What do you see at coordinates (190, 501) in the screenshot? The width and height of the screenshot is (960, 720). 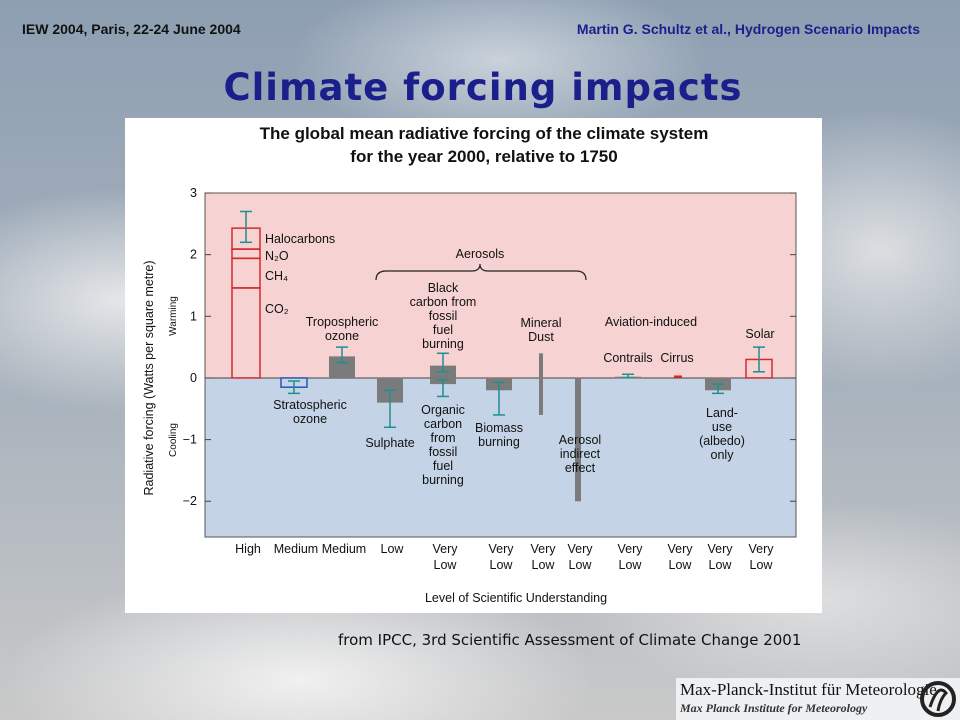 I see `y-tick-label: −2` at bounding box center [190, 501].